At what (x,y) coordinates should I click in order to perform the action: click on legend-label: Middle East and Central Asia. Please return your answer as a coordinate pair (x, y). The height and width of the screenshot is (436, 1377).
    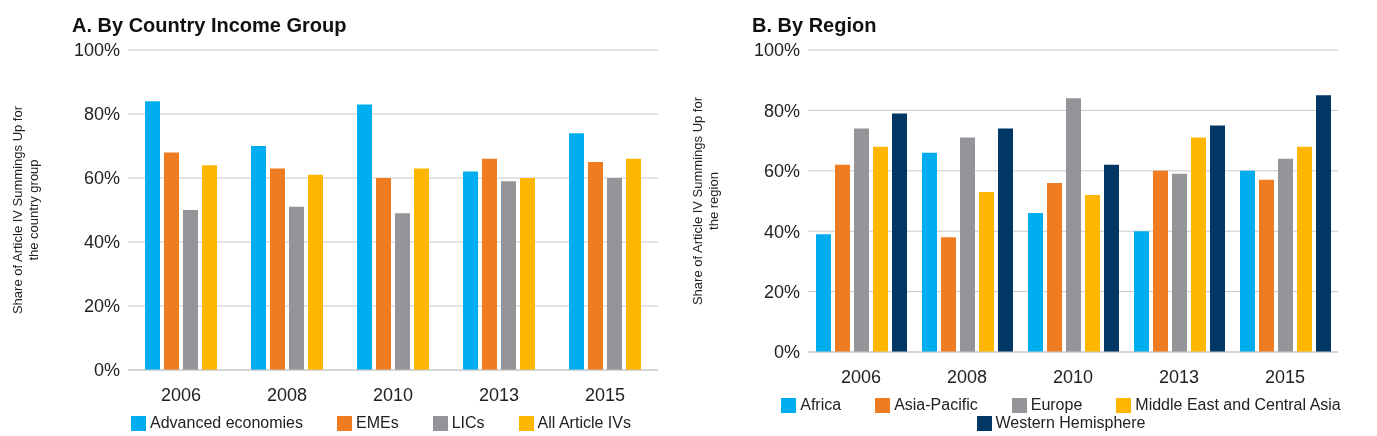
    Looking at the image, I should click on (1238, 404).